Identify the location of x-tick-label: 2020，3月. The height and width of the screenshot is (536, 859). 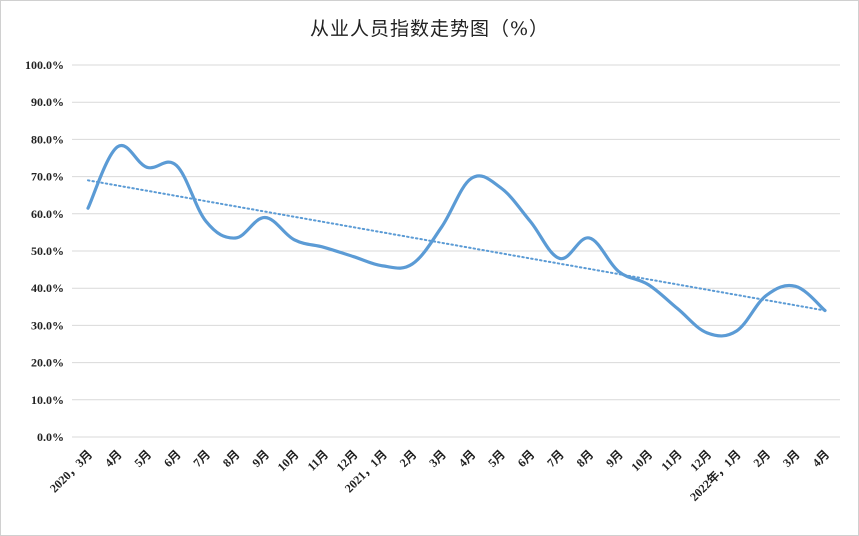
(71, 471).